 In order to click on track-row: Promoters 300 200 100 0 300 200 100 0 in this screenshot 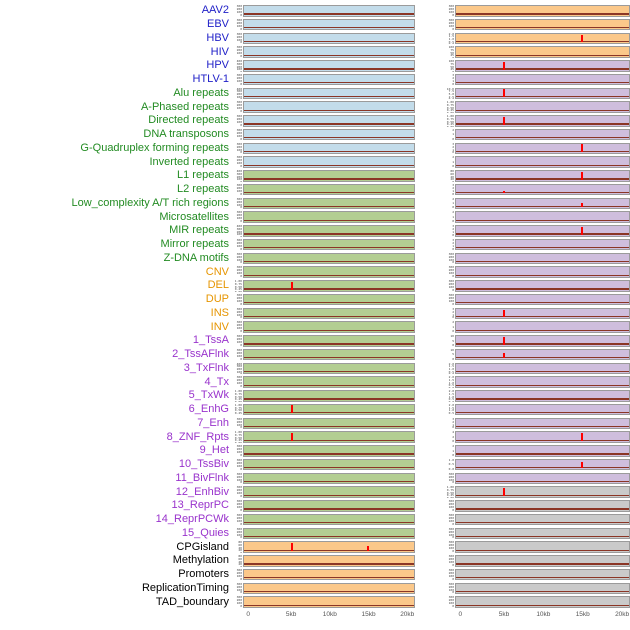, I will do `click(315, 575)`.